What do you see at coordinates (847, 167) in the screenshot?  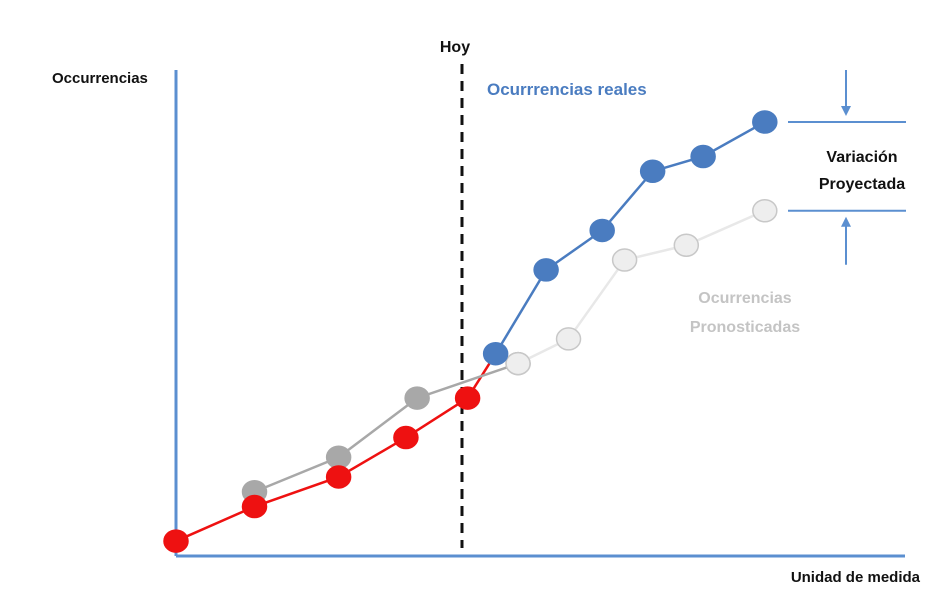 I see `projected-variation-indicator` at bounding box center [847, 167].